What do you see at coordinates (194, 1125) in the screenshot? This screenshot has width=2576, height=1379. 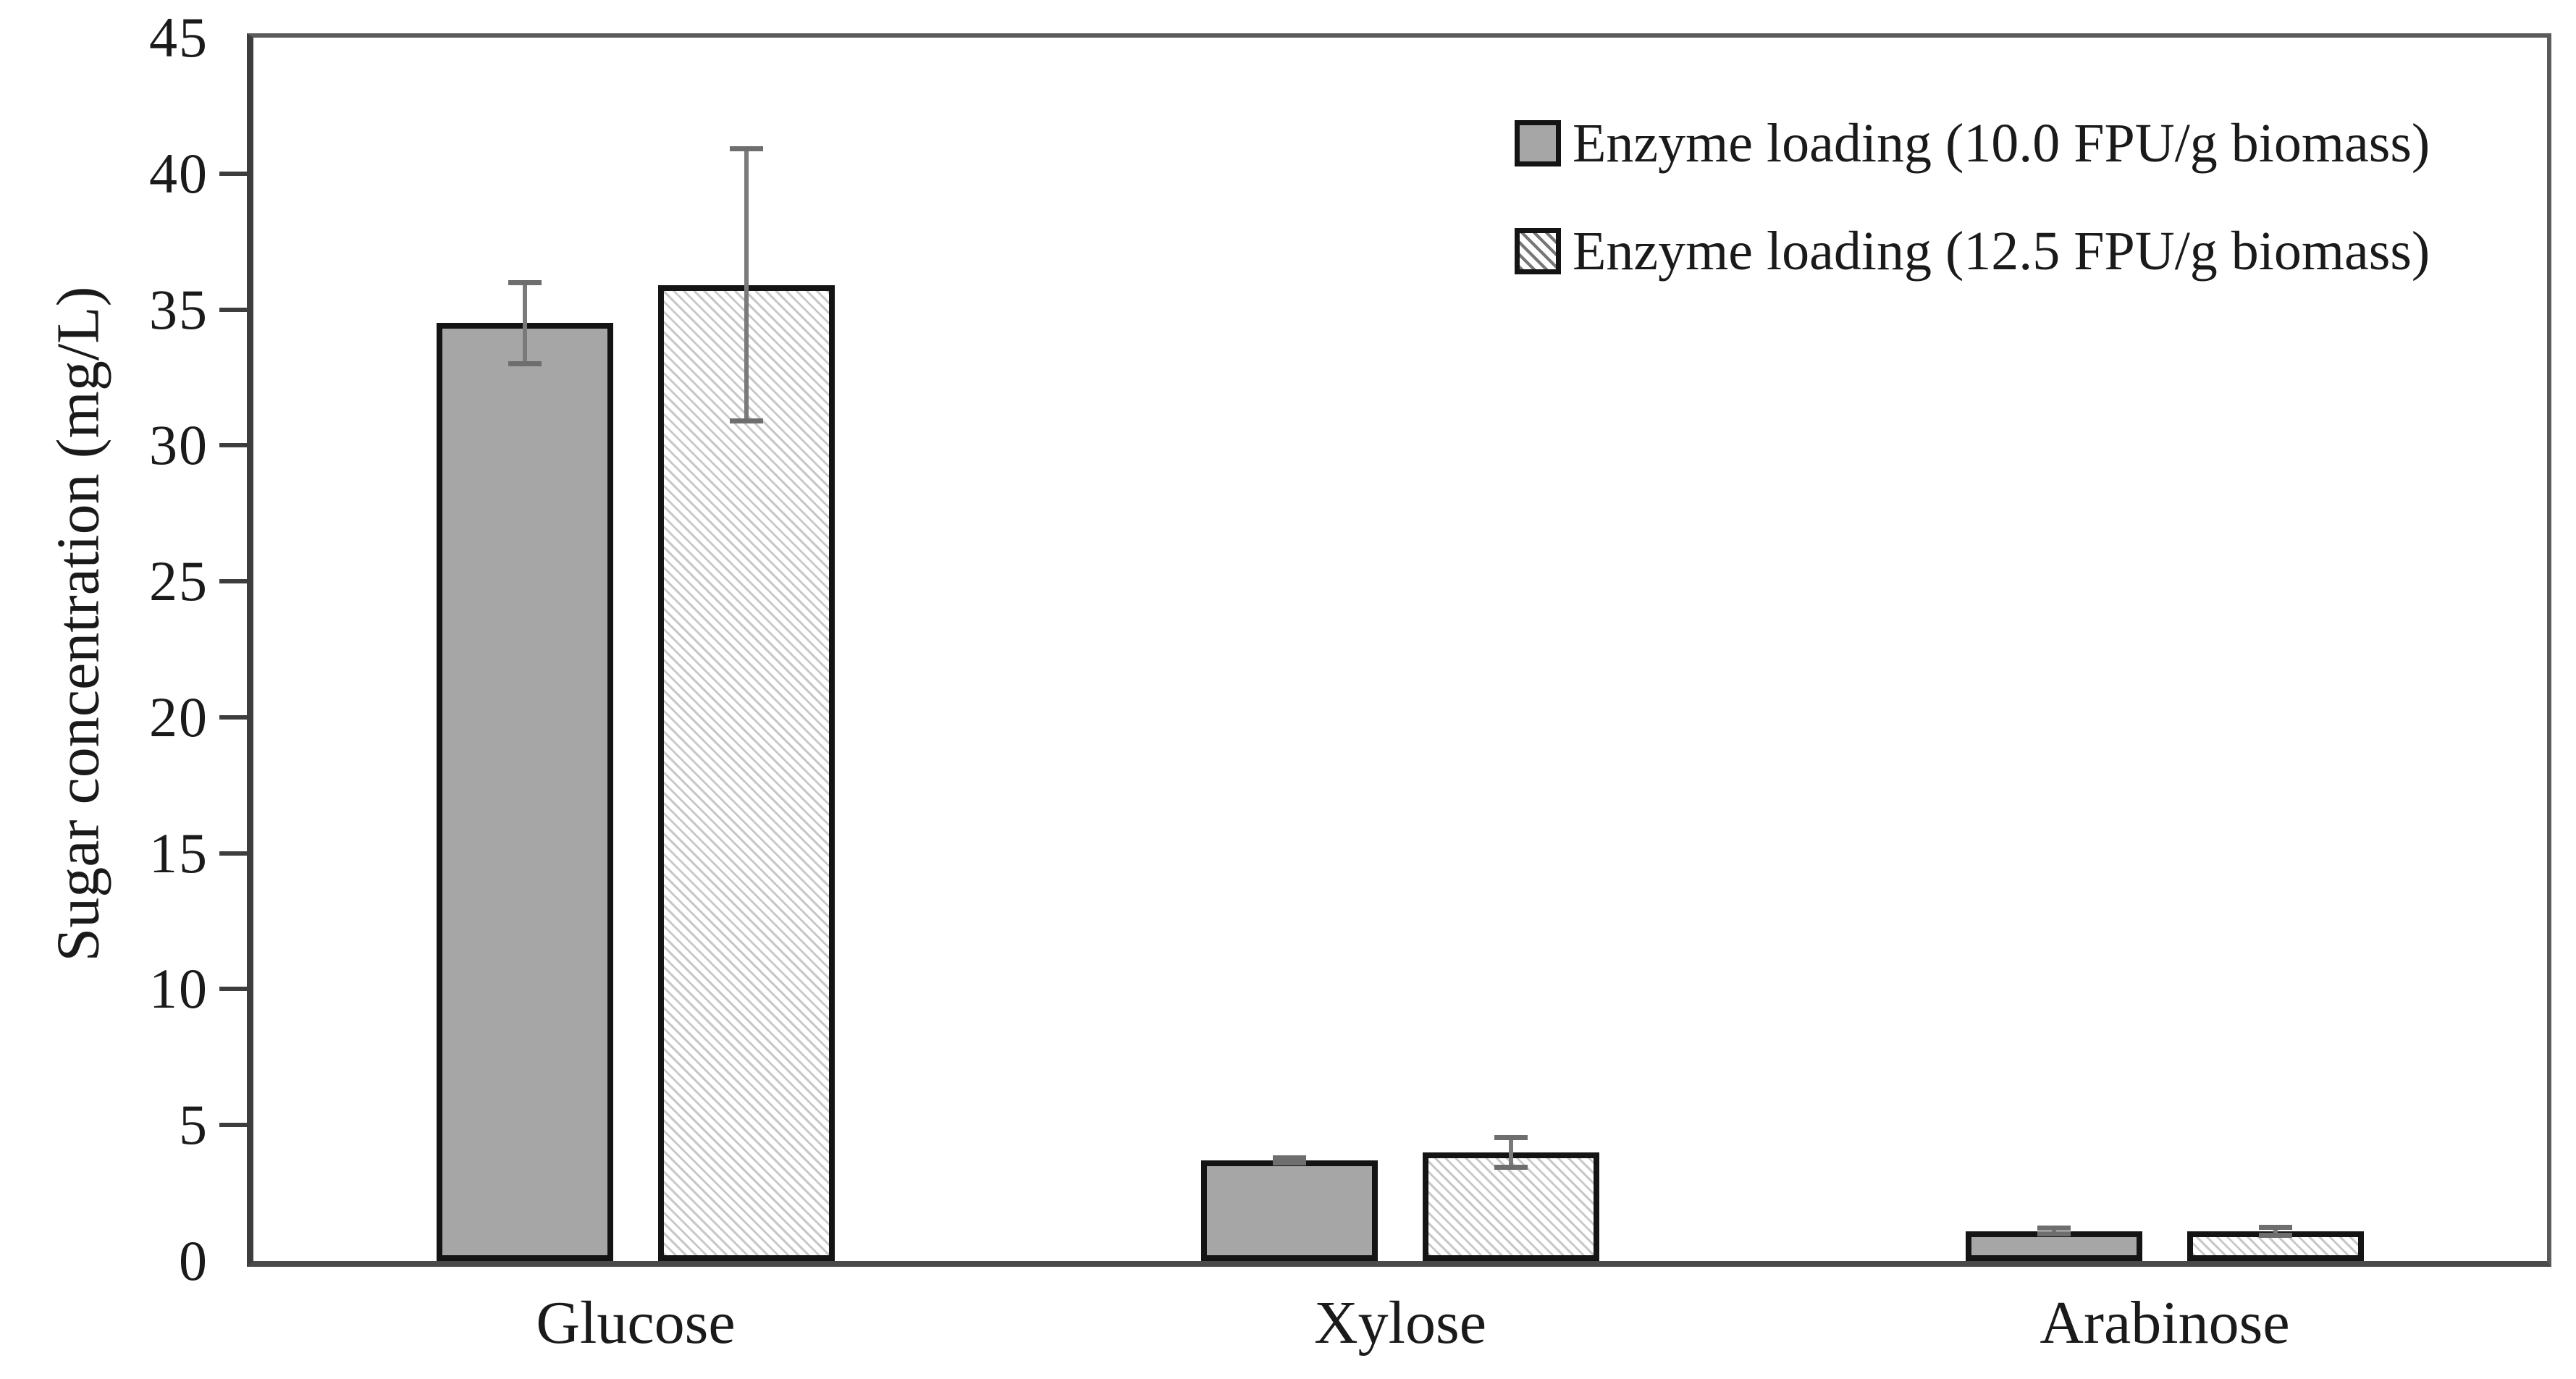 I see `y-tick-label-5: 5` at bounding box center [194, 1125].